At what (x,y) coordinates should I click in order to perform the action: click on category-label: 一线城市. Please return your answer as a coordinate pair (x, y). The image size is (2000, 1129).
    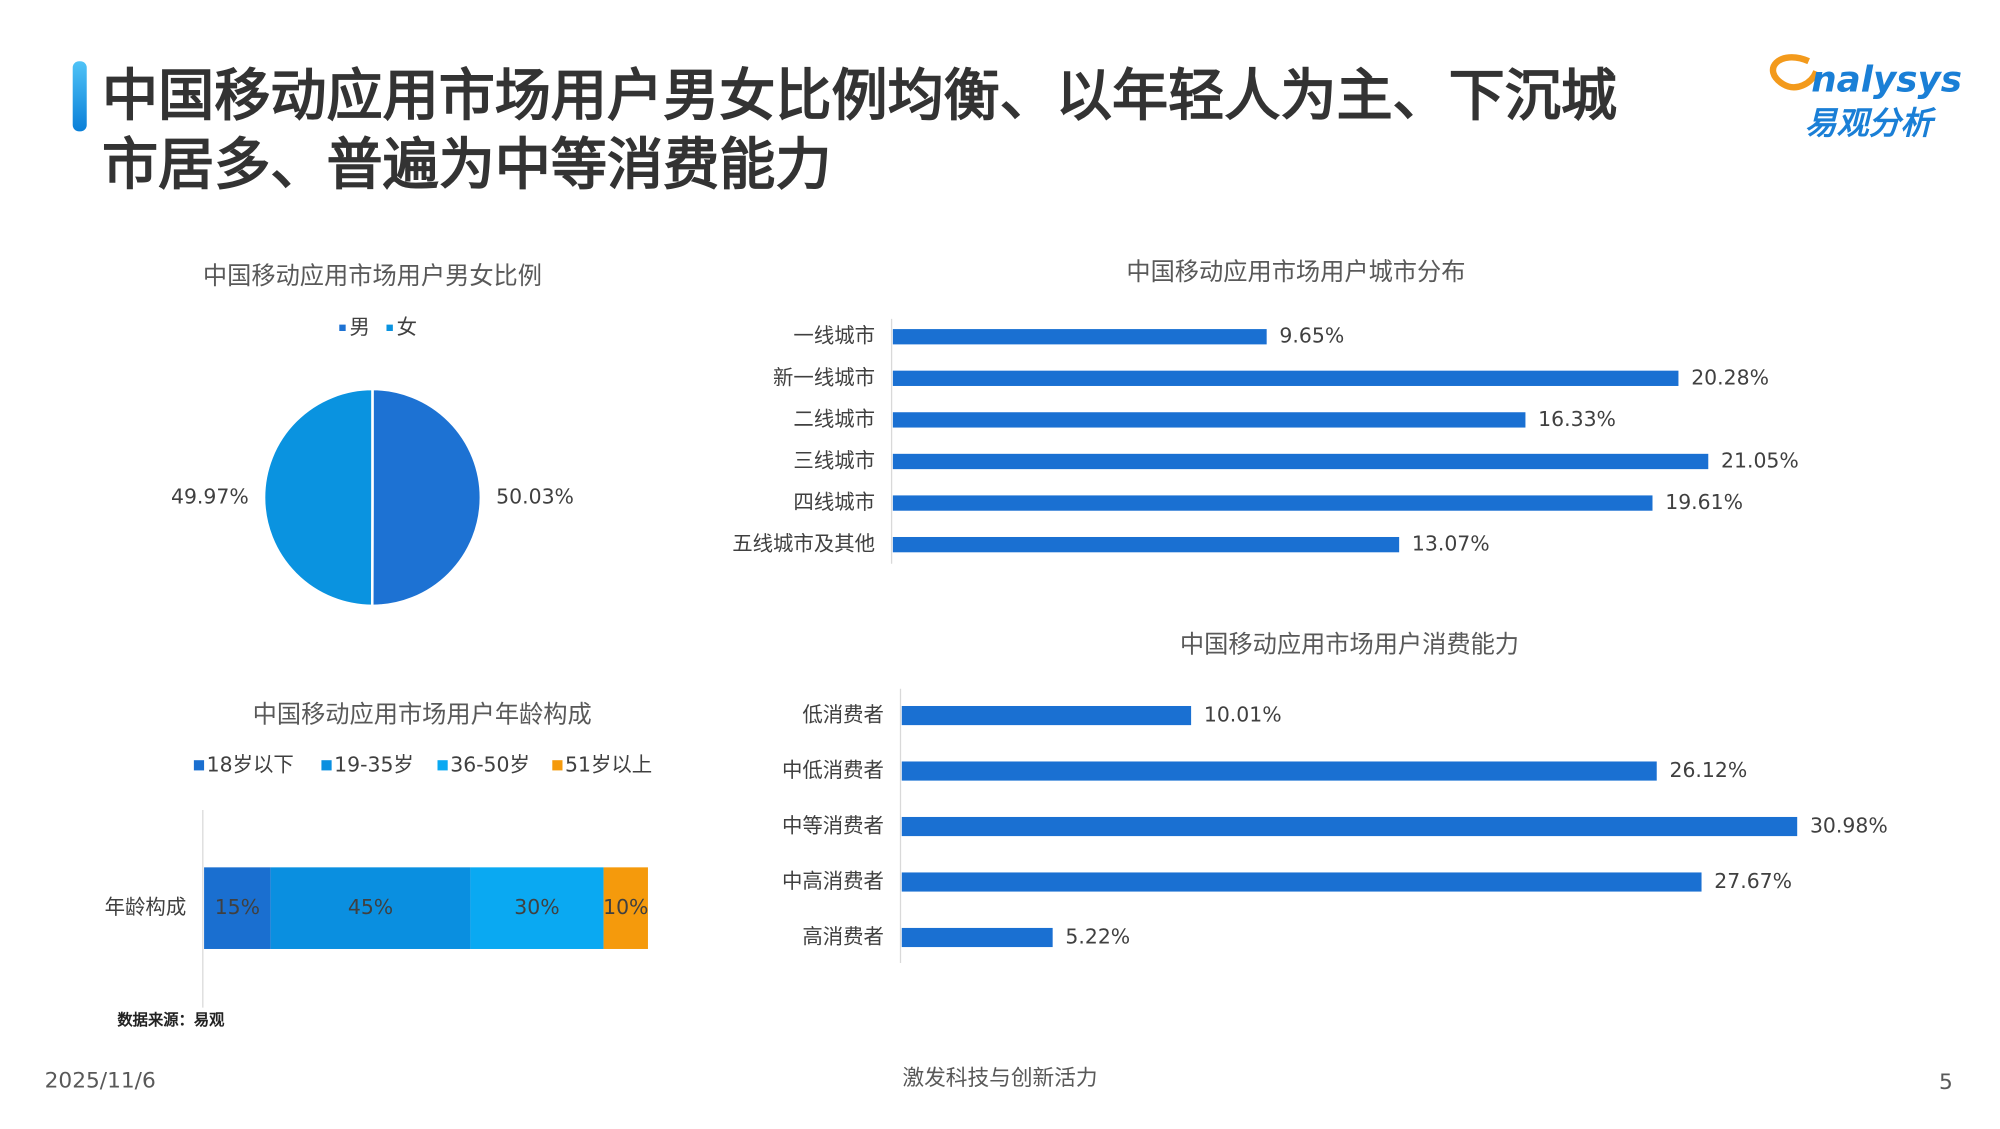
    Looking at the image, I should click on (834, 336).